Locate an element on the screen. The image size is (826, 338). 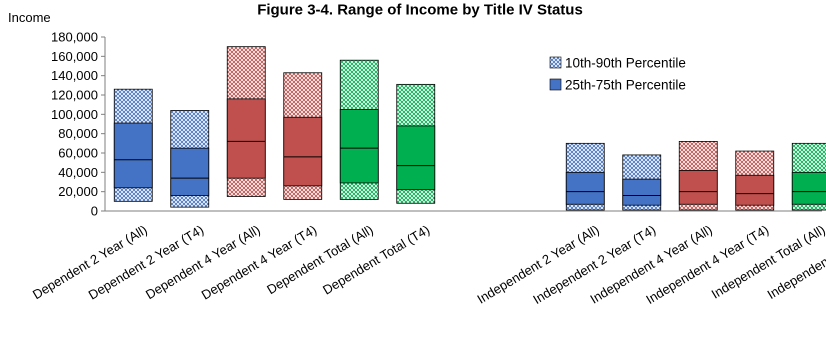
y-tick-label: 100,000 is located at coordinates (74, 114).